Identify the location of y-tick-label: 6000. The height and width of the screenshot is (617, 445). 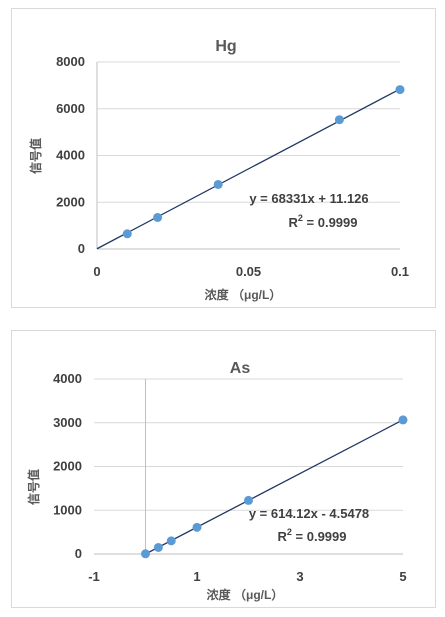
(70, 108).